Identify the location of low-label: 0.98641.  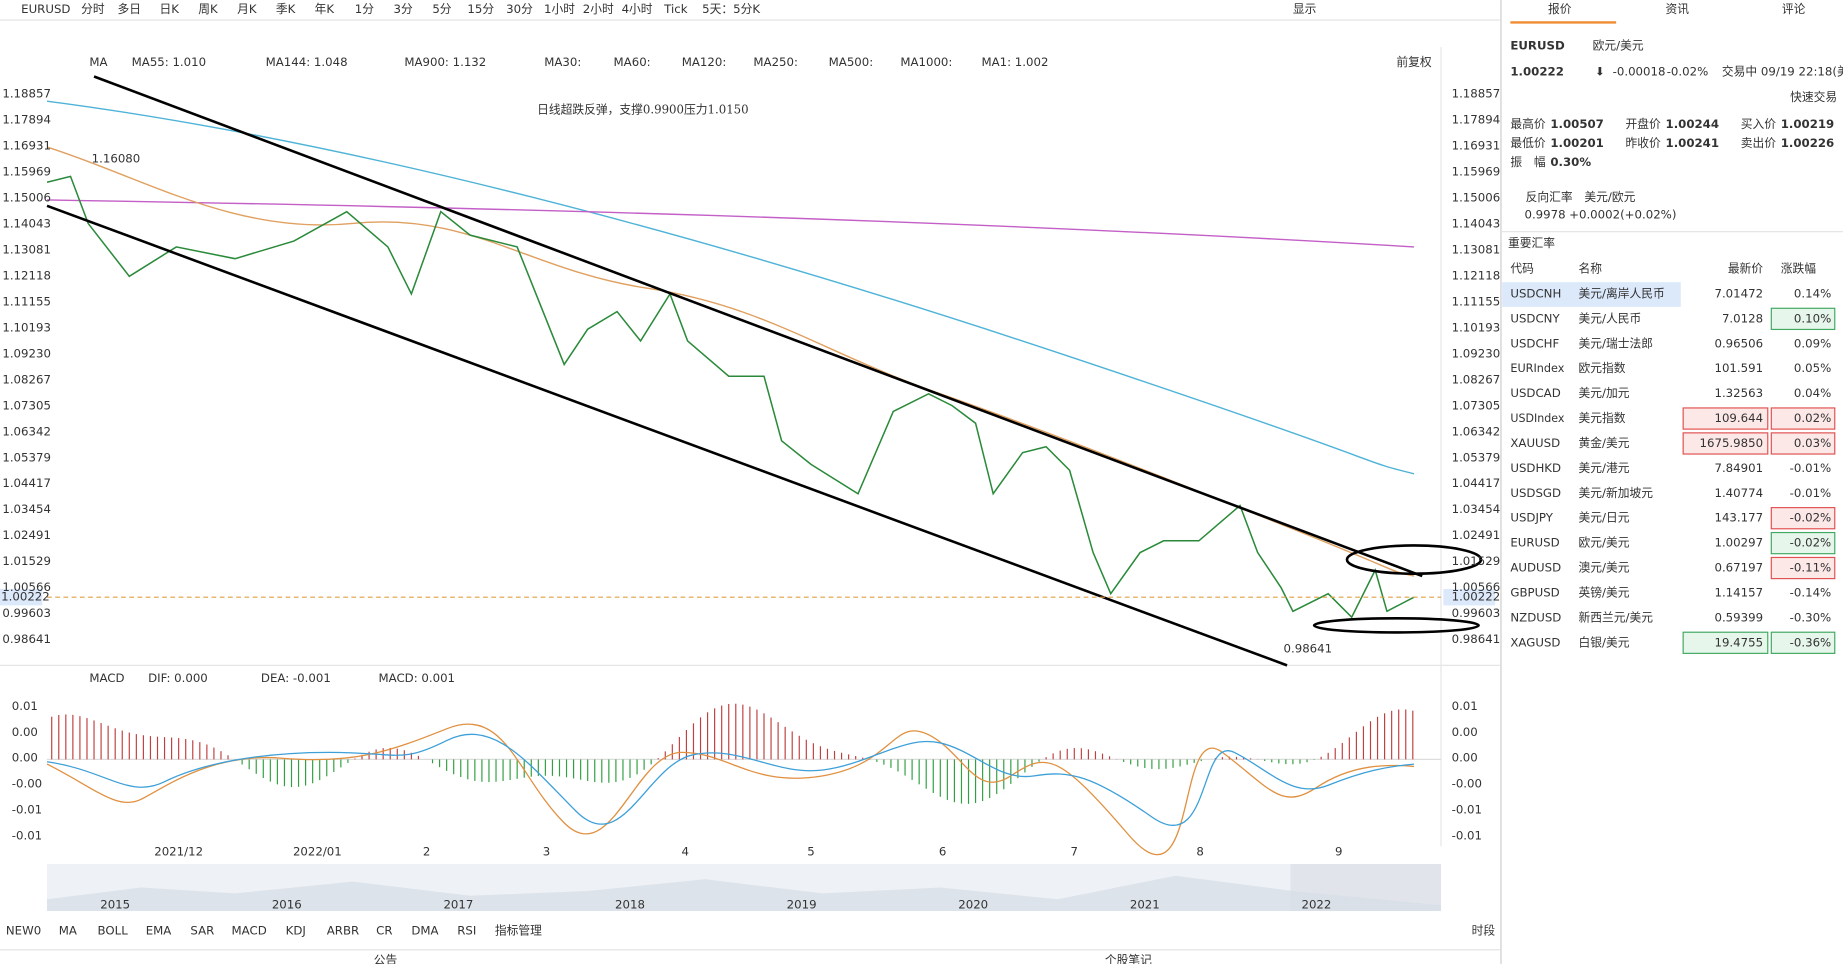
(1308, 648).